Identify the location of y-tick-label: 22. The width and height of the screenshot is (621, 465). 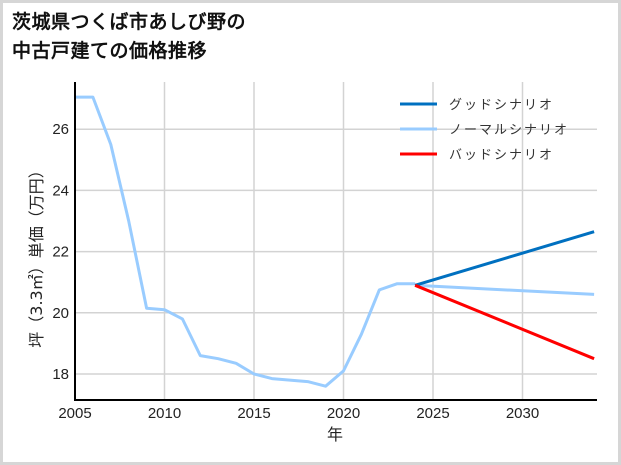
(60, 252).